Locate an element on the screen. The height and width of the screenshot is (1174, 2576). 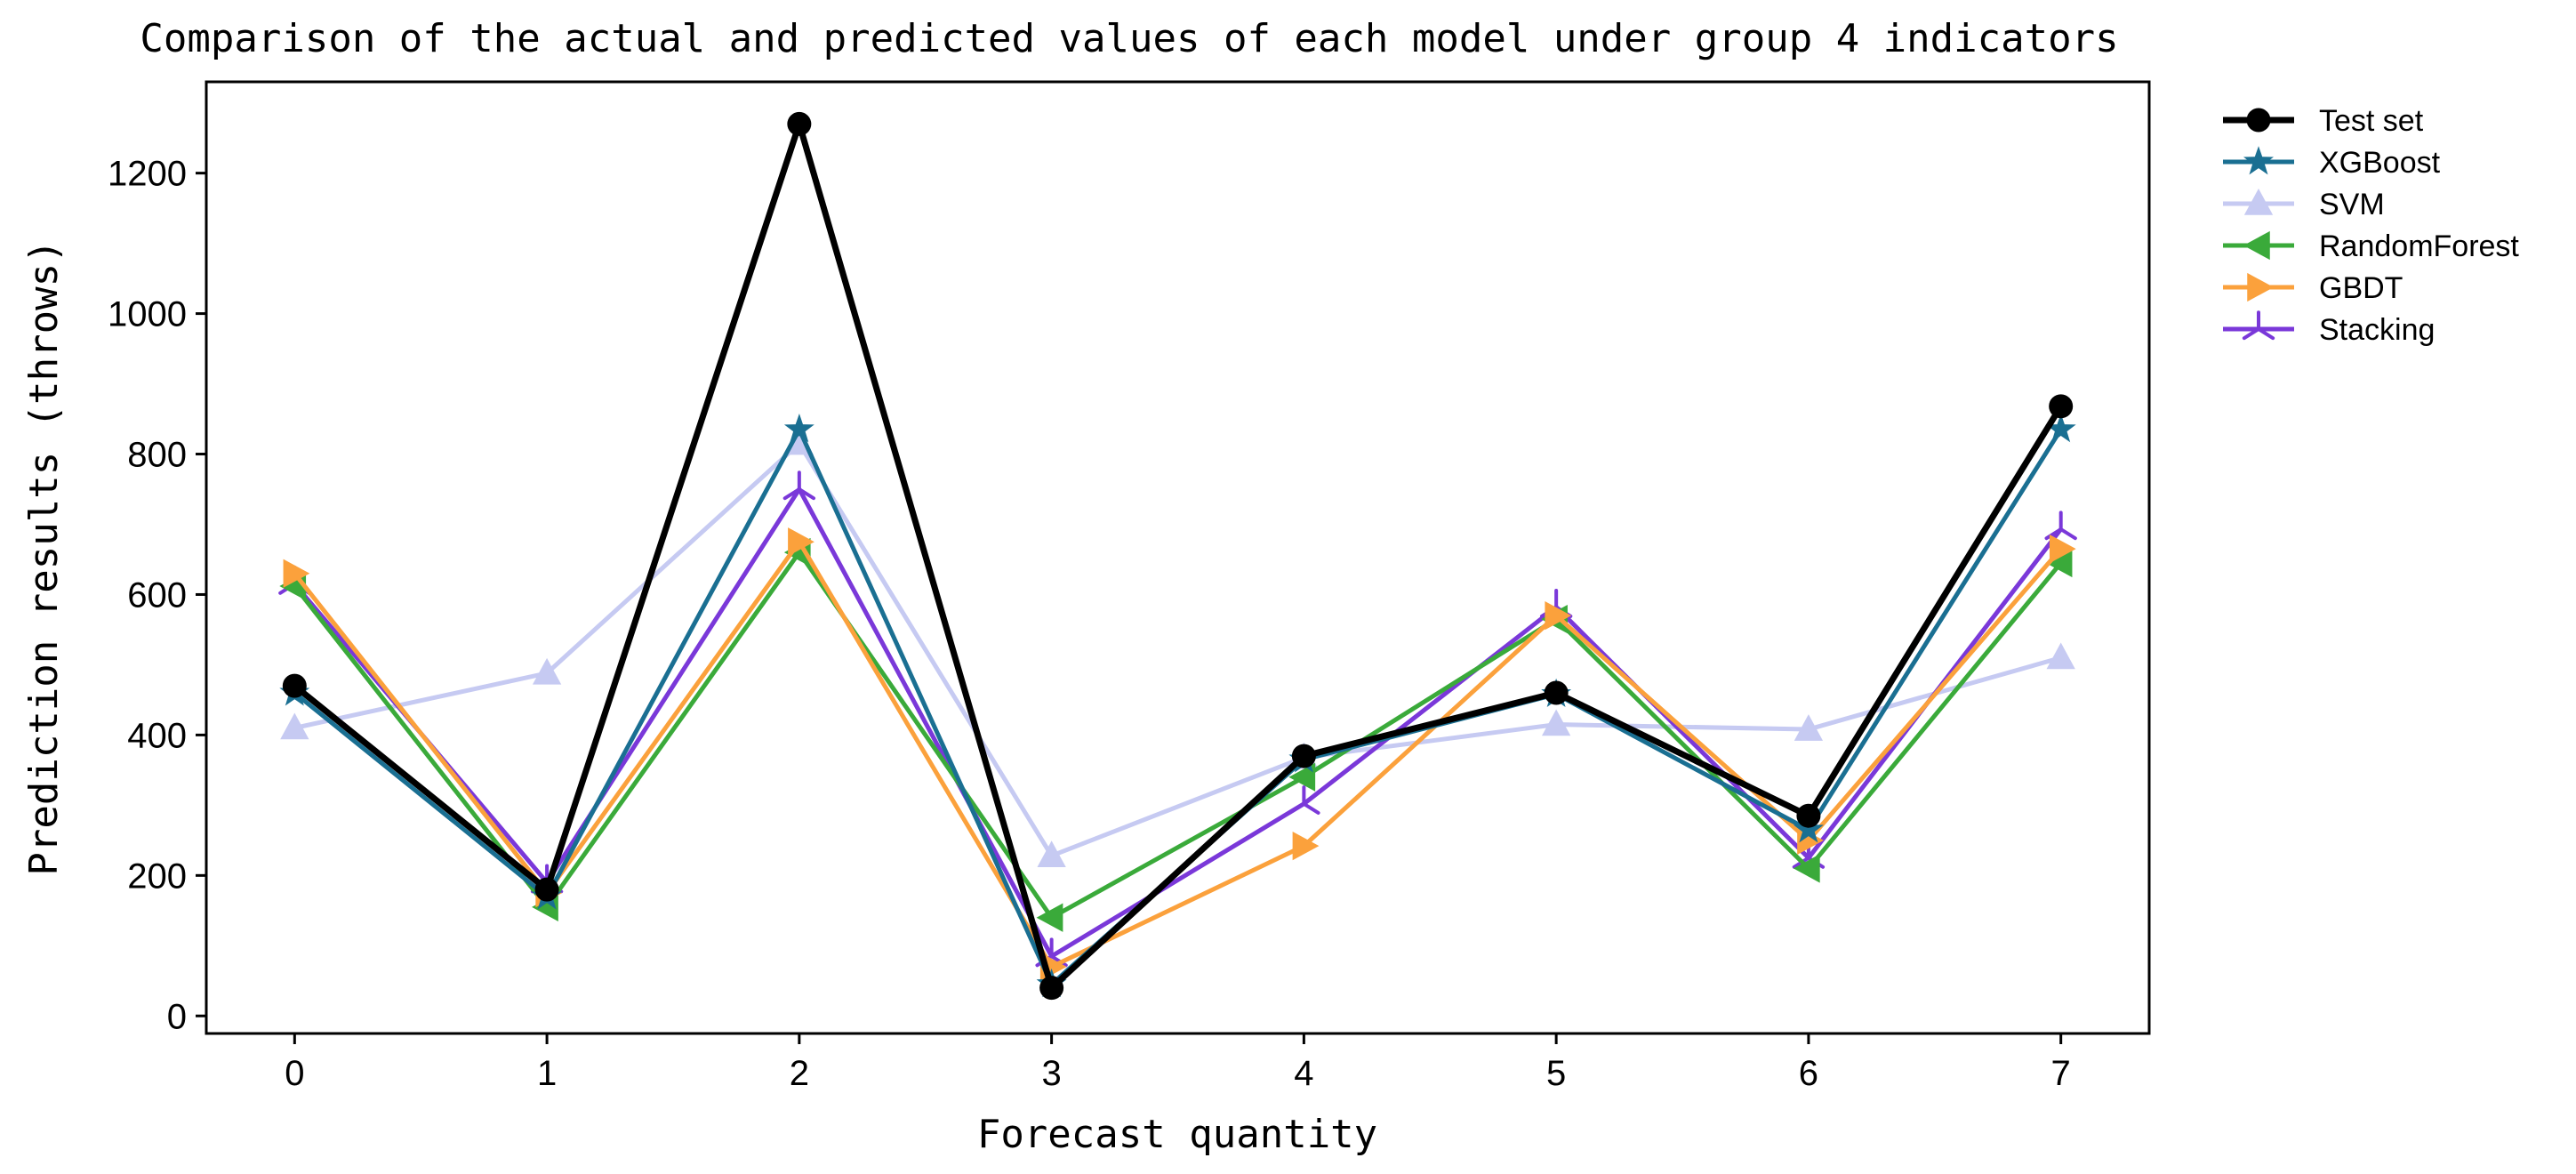
legend-label: Stacking is located at coordinates (2377, 330).